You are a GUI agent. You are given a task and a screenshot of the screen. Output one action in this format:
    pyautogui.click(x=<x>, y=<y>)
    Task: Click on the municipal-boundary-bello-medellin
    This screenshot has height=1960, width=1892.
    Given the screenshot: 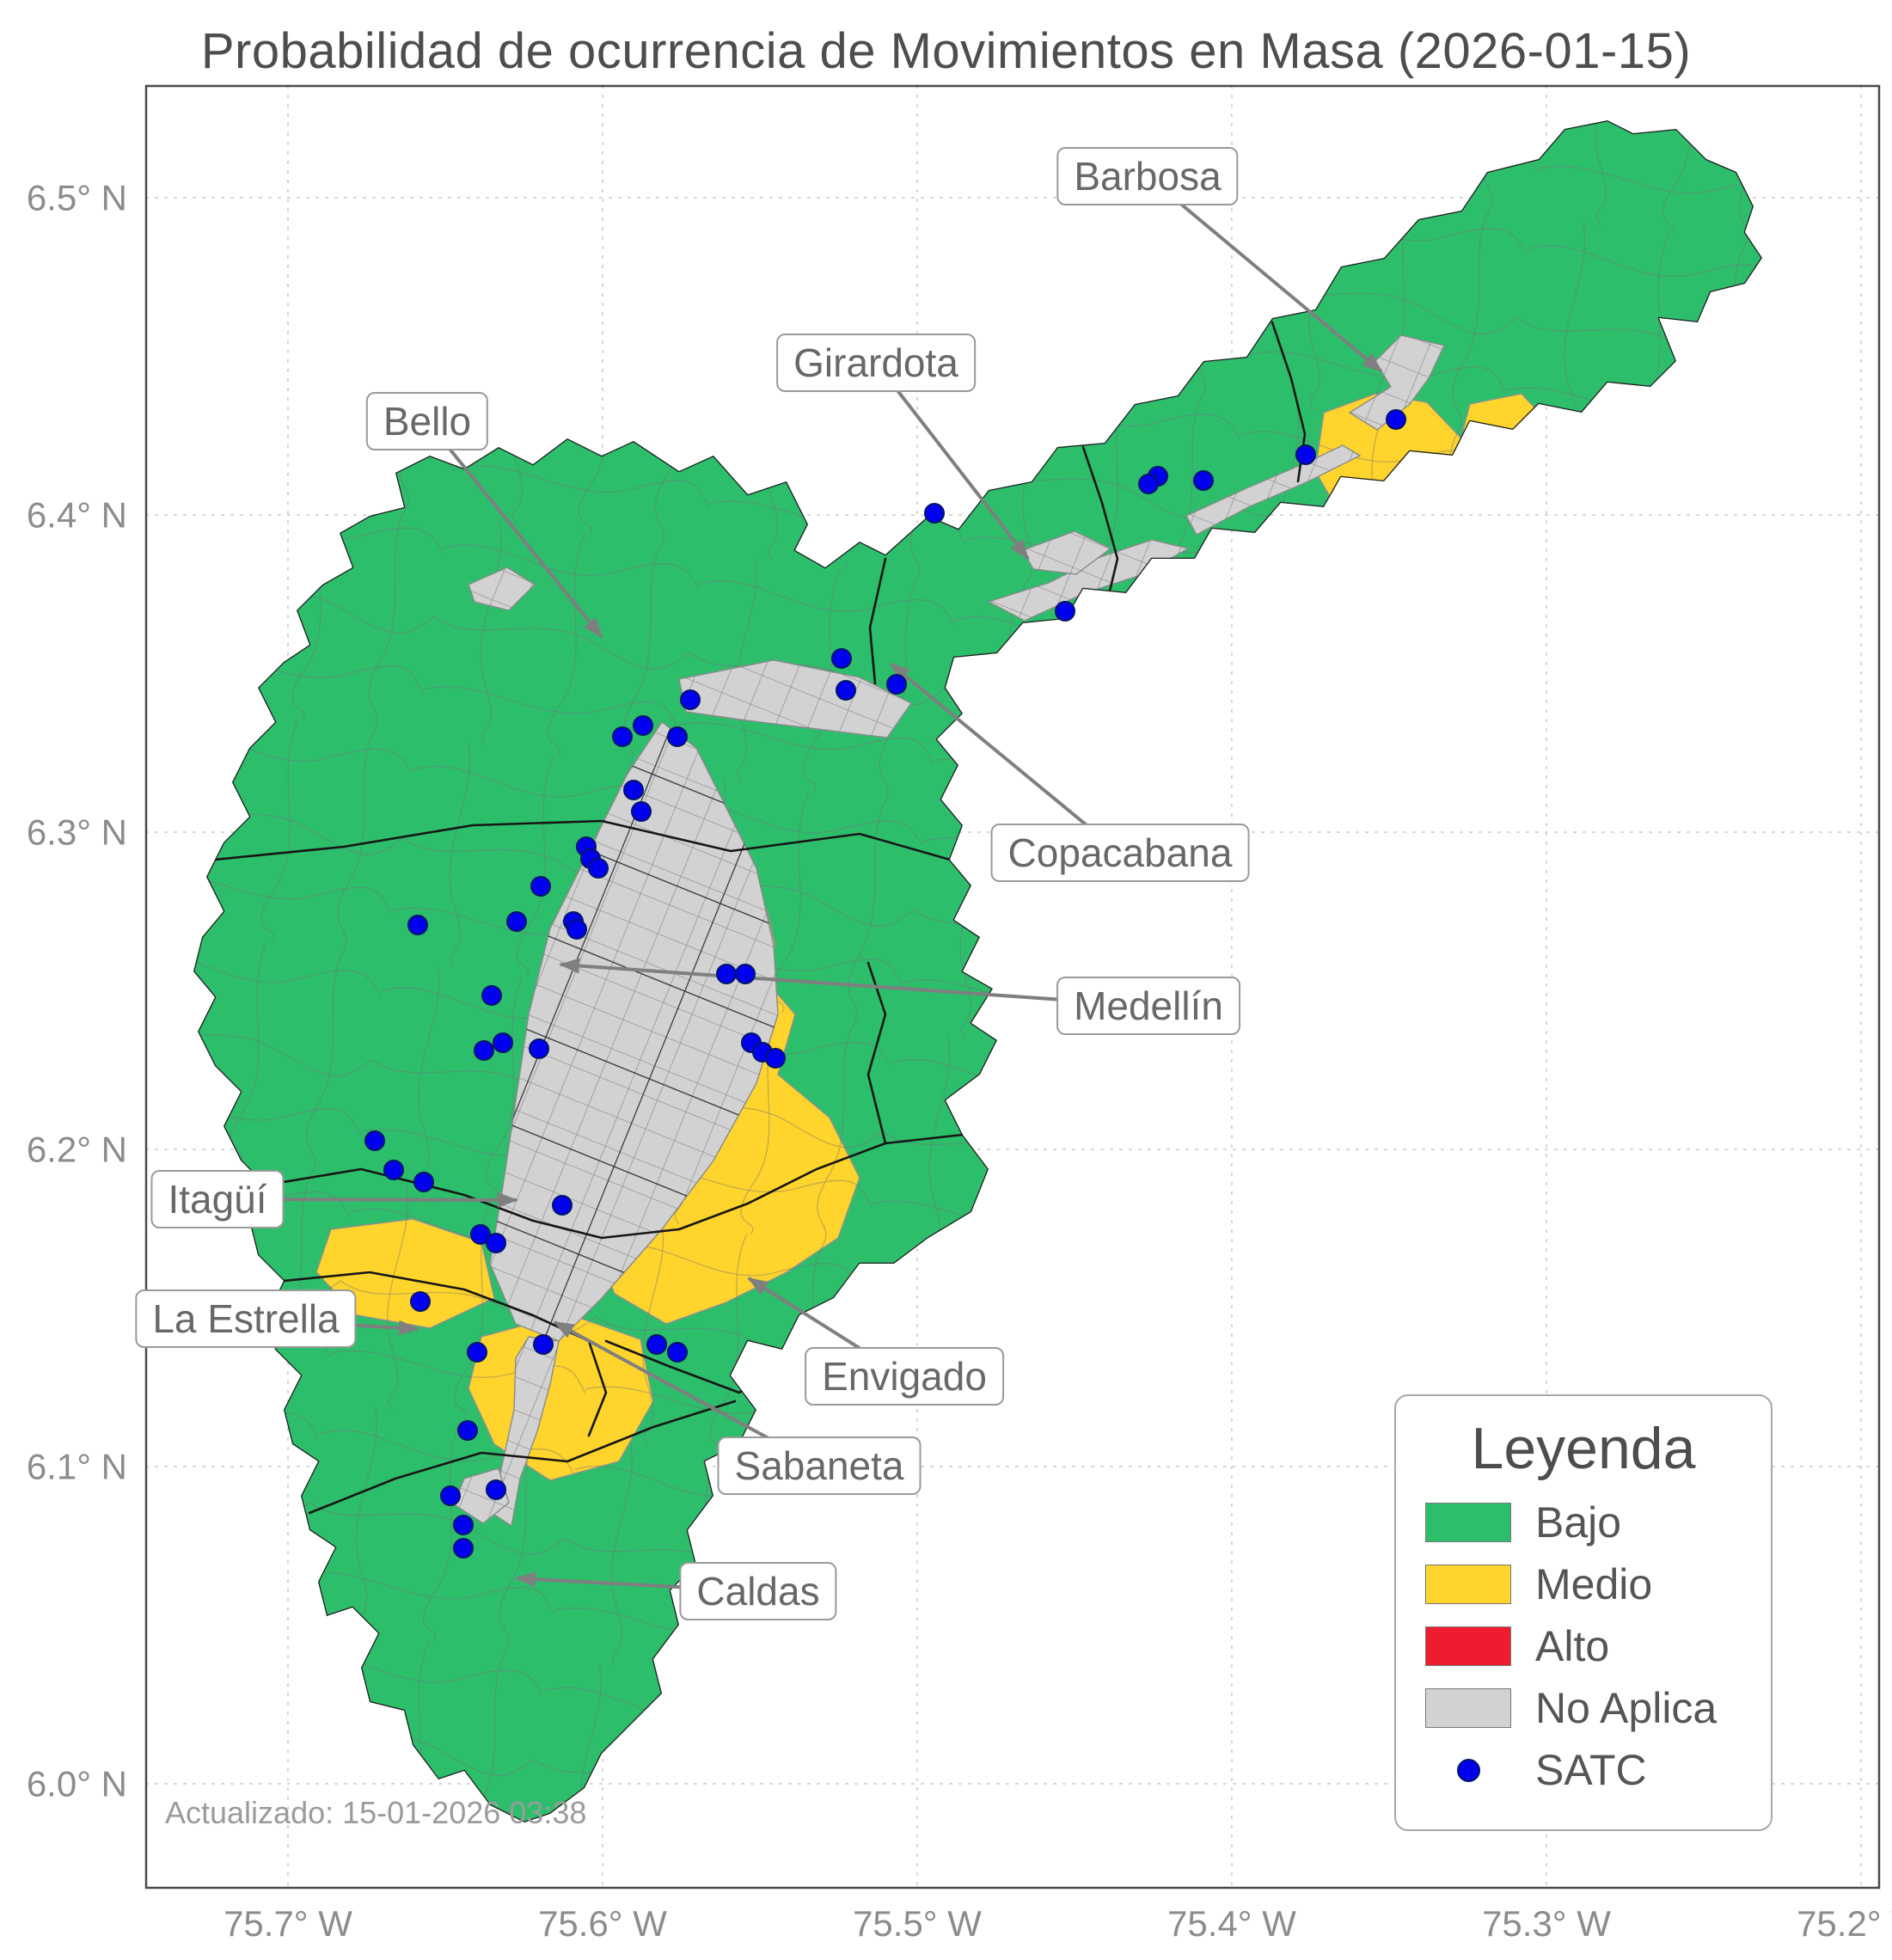 What is the action you would take?
    pyautogui.click(x=582, y=840)
    